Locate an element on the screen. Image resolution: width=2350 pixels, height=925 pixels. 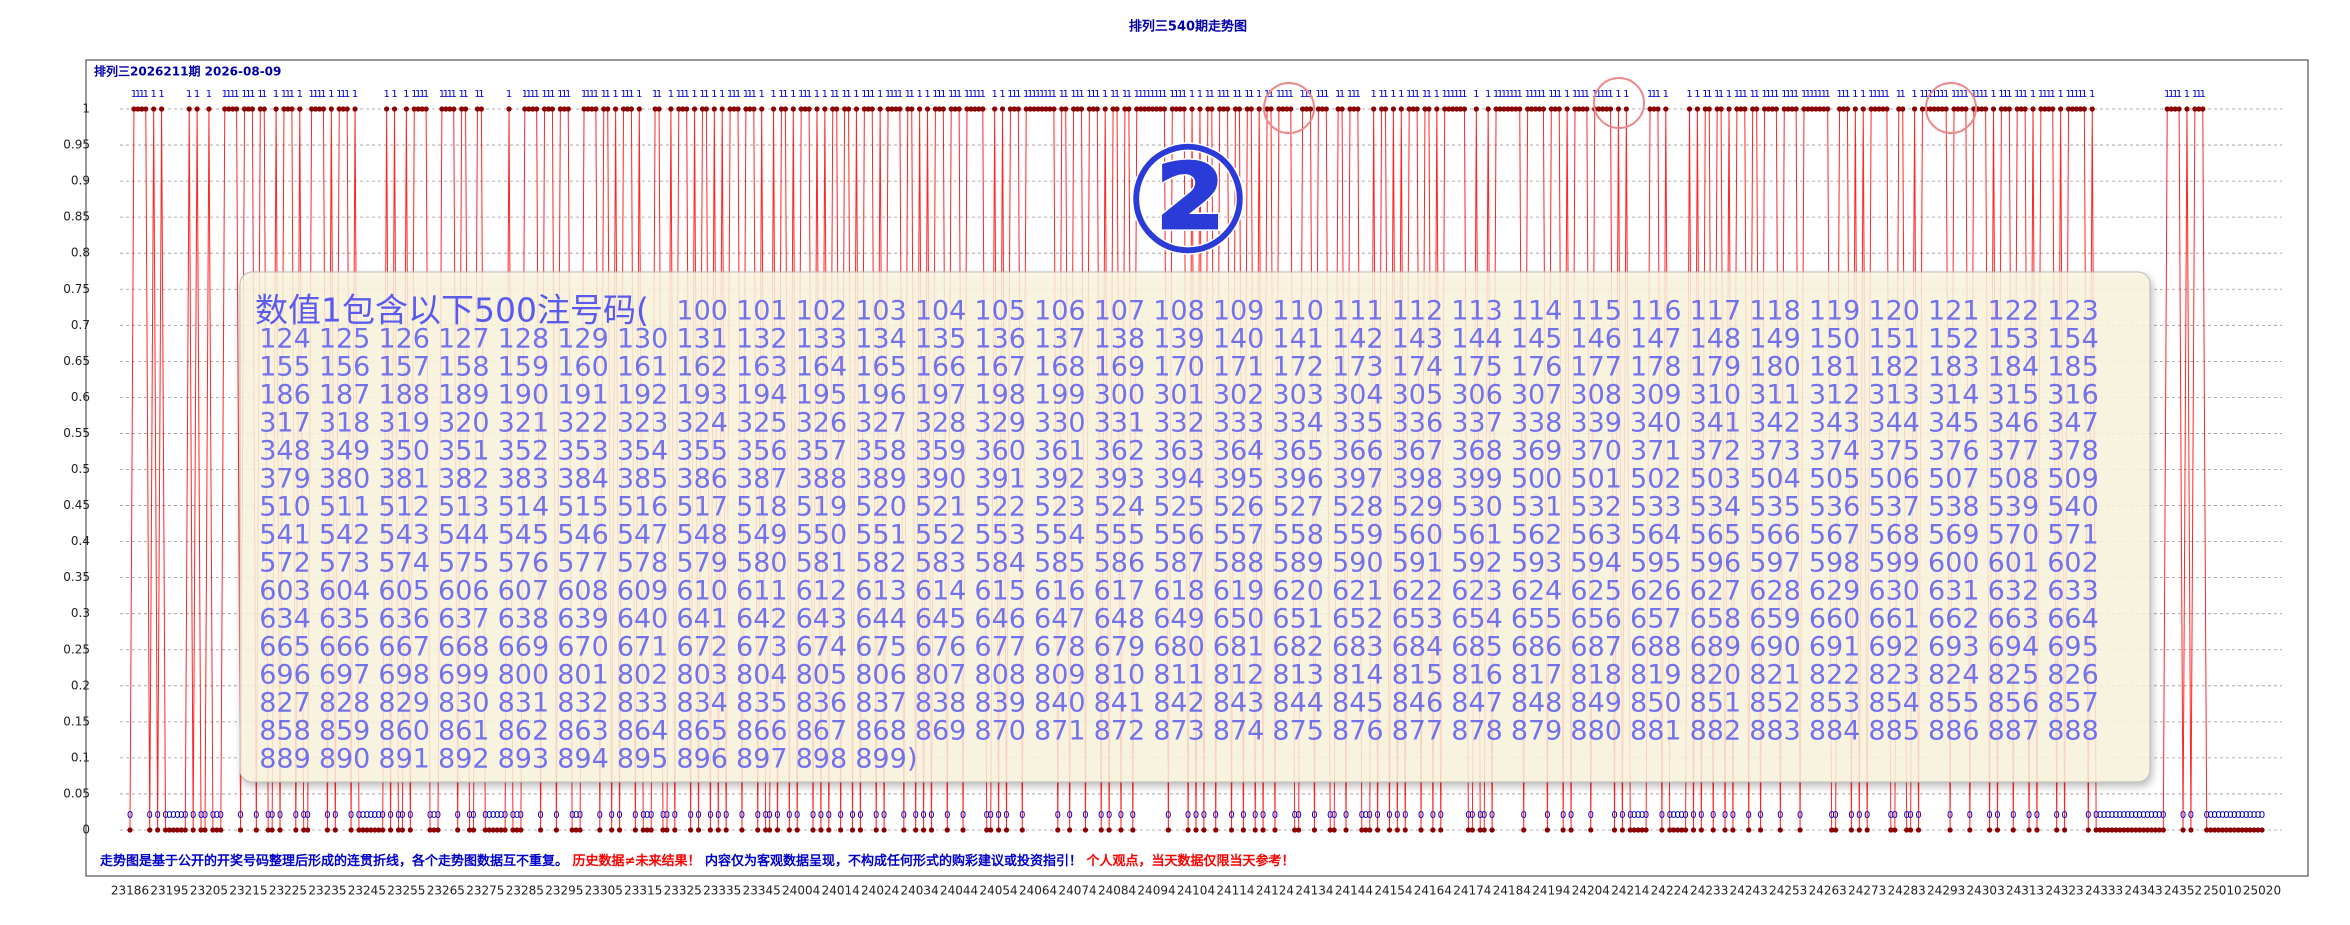
box-number: 199 is located at coordinates (1060, 395).